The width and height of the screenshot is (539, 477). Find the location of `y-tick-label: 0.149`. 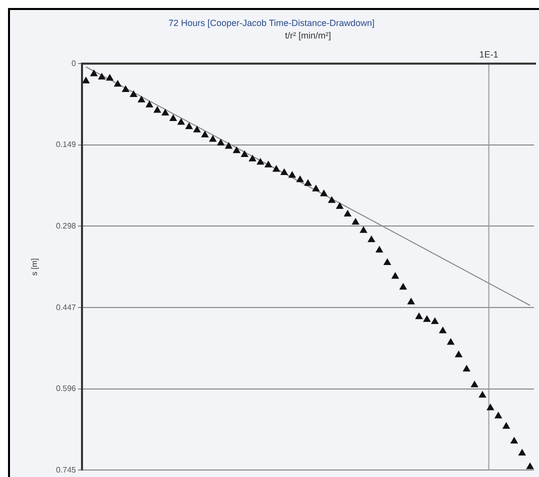

y-tick-label: 0.149 is located at coordinates (66, 145).